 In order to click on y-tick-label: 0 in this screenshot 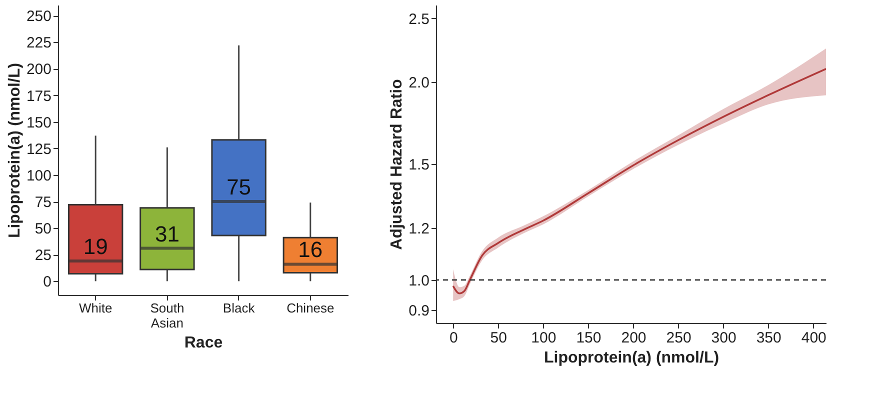, I will do `click(47, 282)`.